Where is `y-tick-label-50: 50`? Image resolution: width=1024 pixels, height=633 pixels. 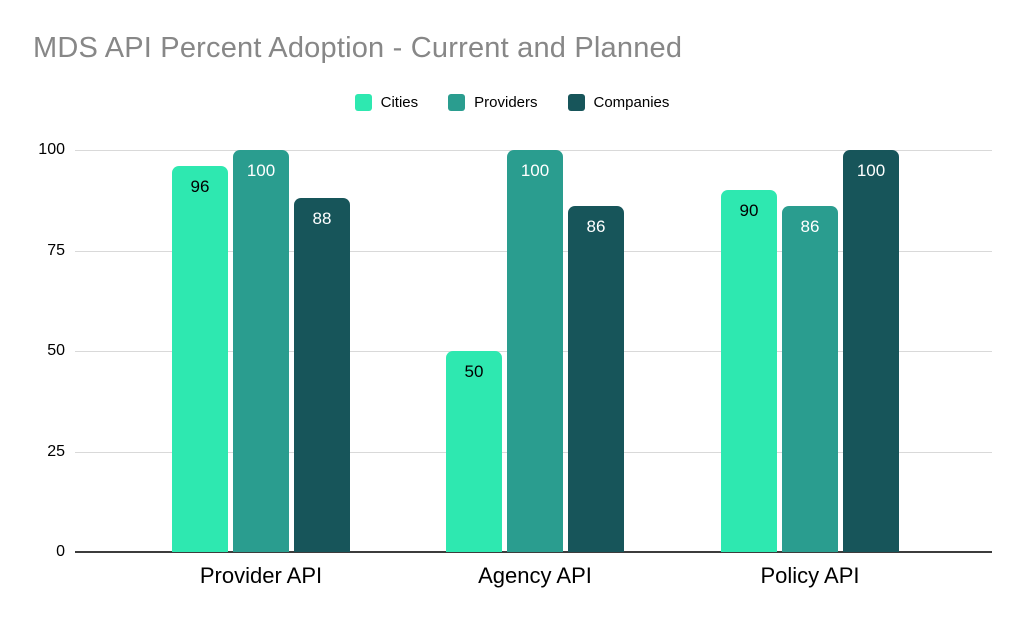 y-tick-label-50: 50 is located at coordinates (56, 350).